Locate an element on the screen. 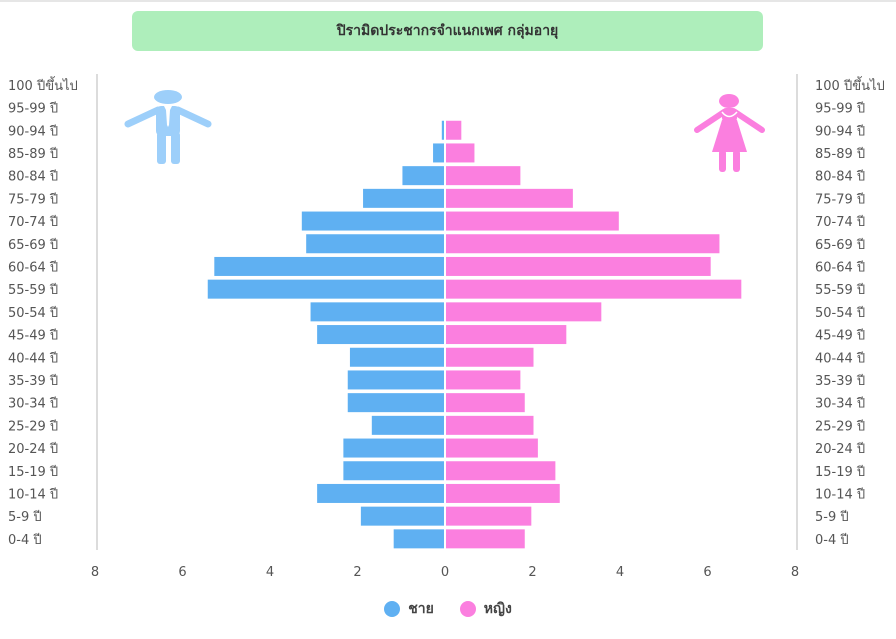 The width and height of the screenshot is (896, 639). age-label-right: 100 ปีขึ้นไป is located at coordinates (850, 85).